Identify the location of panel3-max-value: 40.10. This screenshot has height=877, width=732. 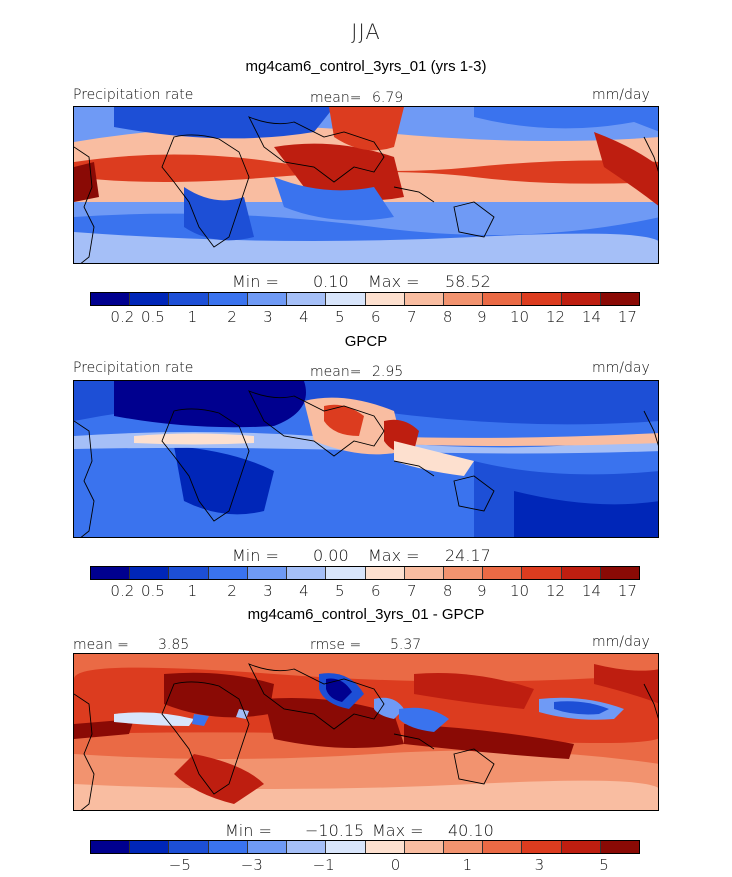
(471, 830).